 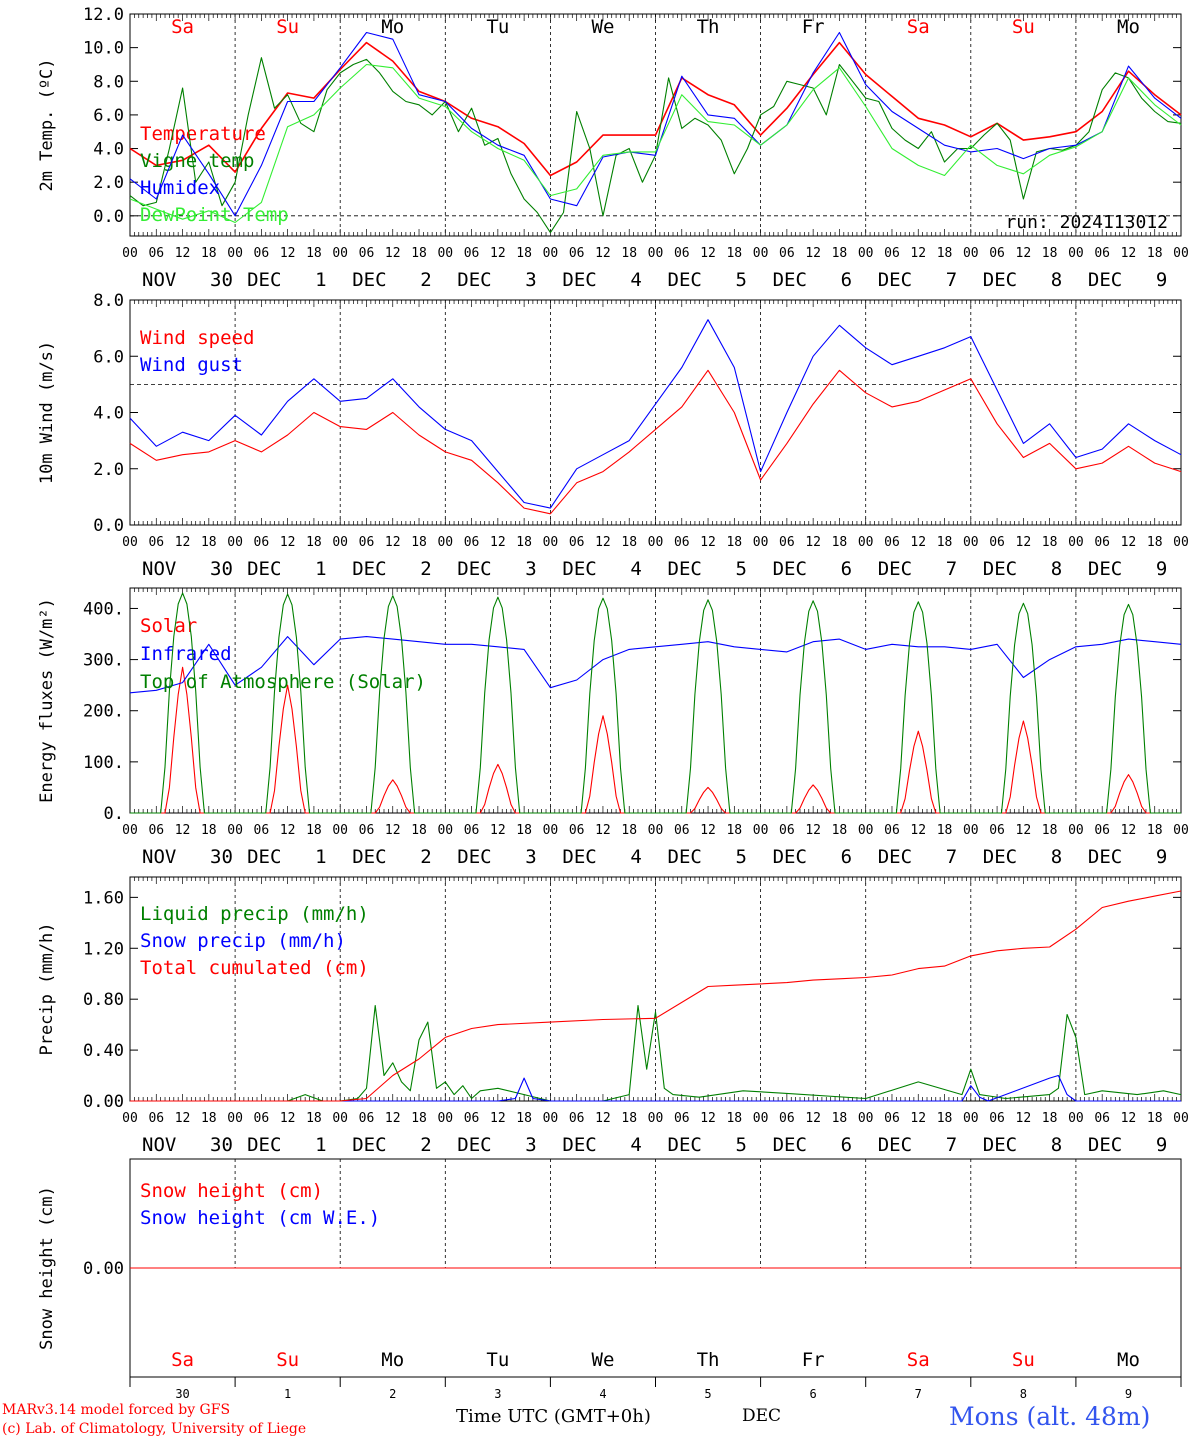 What do you see at coordinates (1056, 569) in the screenshot?
I see `date-day-label: 8` at bounding box center [1056, 569].